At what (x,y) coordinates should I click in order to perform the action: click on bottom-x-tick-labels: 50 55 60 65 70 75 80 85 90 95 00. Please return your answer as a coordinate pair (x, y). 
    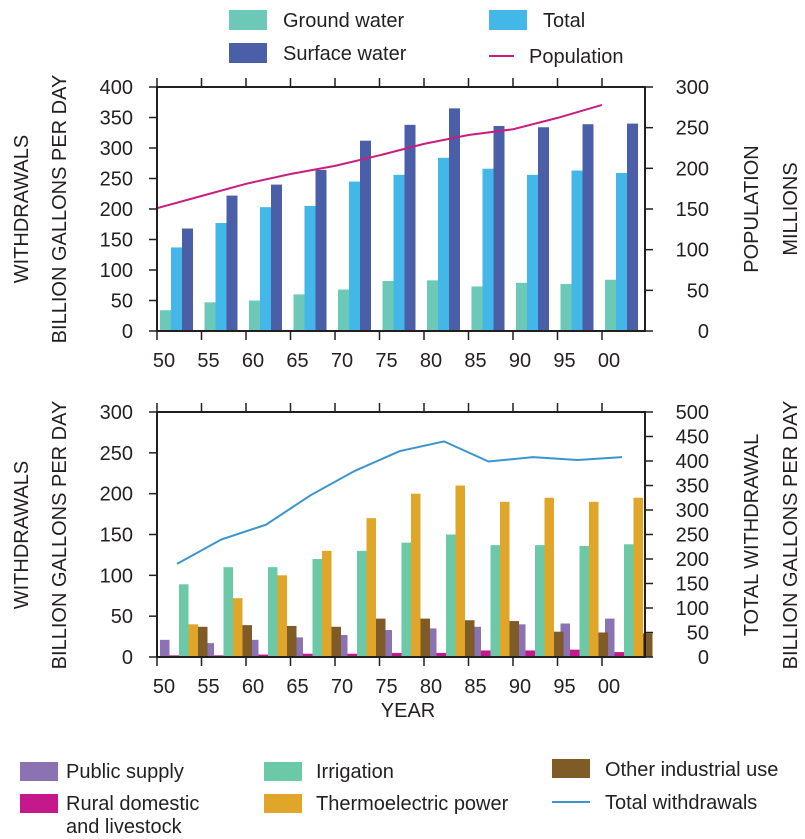
    Looking at the image, I should click on (386, 687).